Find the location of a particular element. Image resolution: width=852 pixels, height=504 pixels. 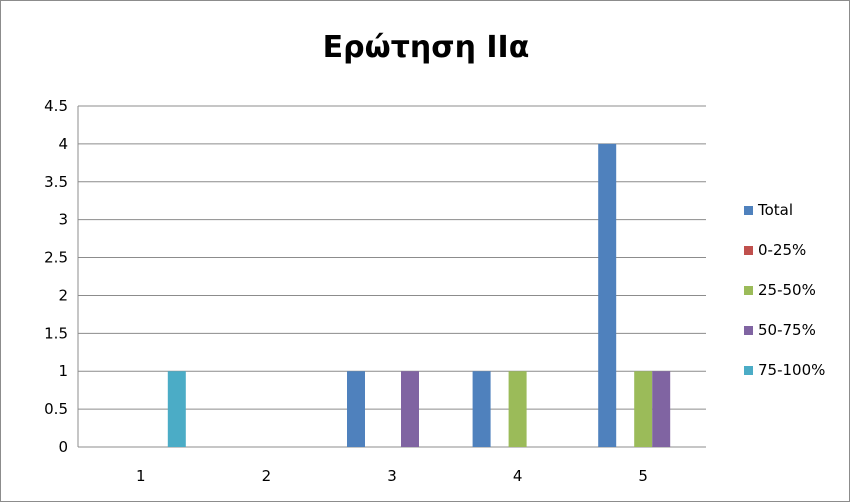

legend-item: 50-75% is located at coordinates (780, 330).